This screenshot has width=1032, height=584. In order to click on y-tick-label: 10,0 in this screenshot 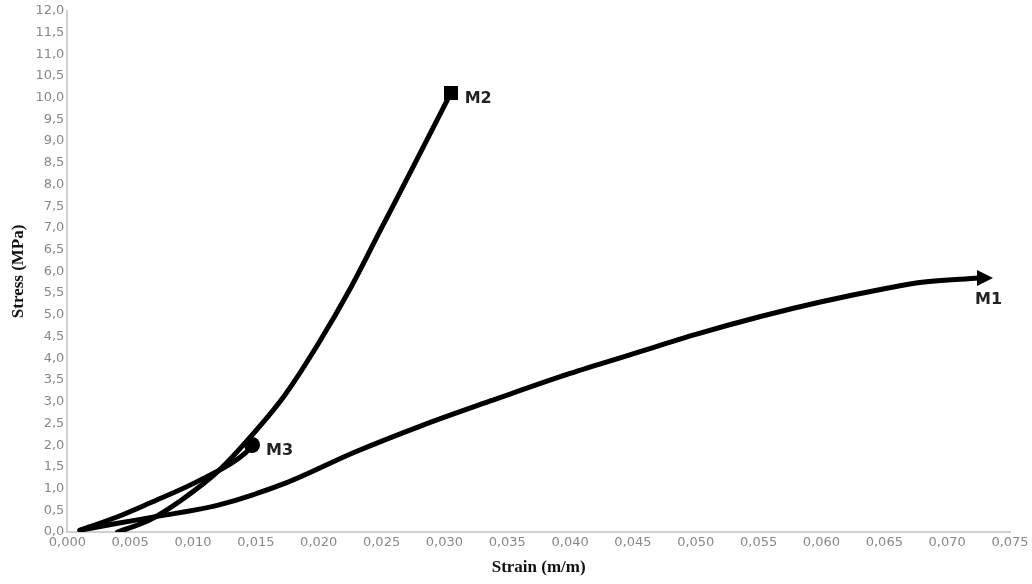, I will do `click(50, 97)`.